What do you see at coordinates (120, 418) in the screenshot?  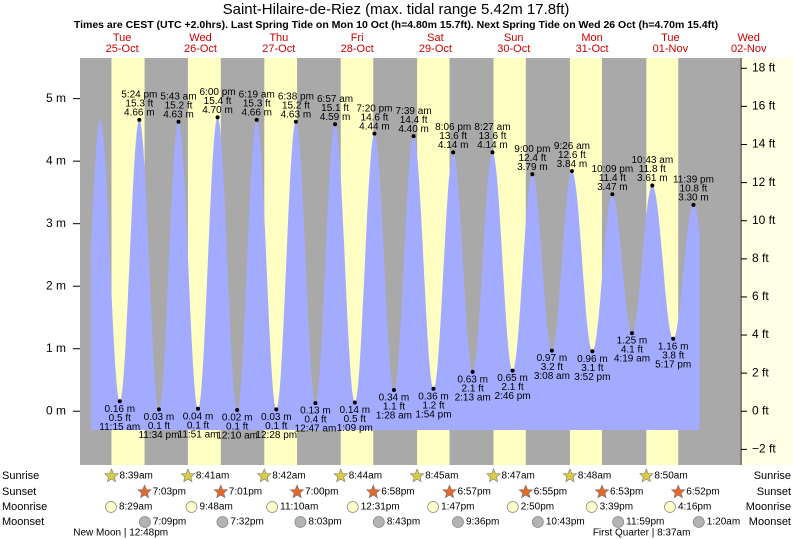 I see `tide-feet: 0.5 ft` at bounding box center [120, 418].